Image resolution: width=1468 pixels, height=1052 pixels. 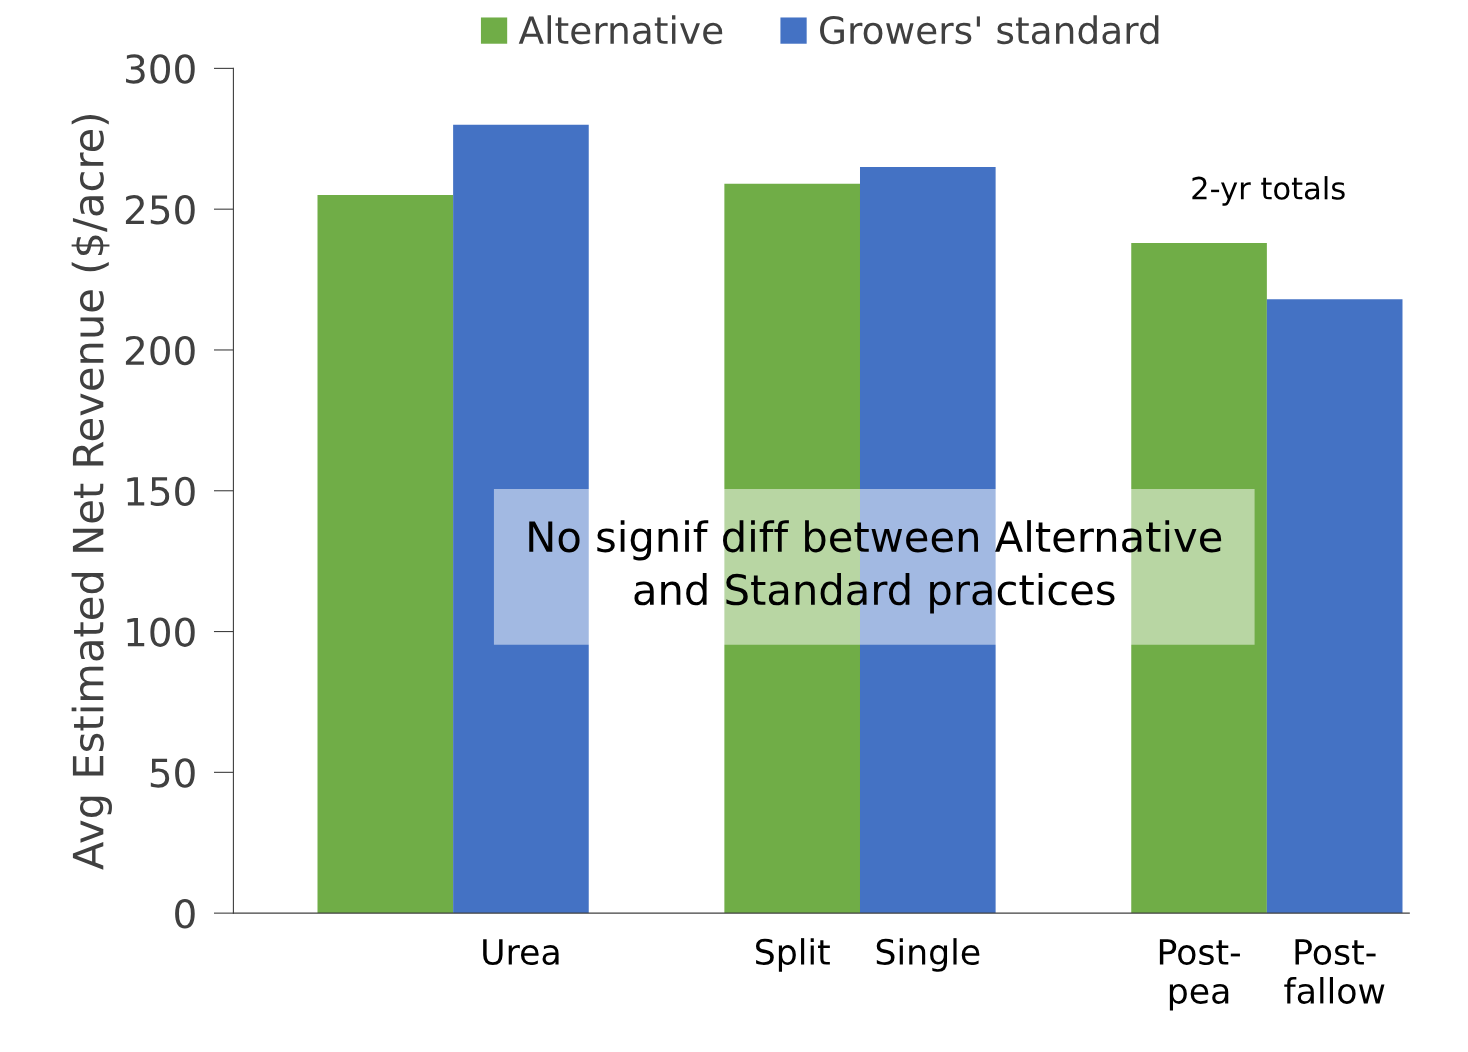 What do you see at coordinates (161, 632) in the screenshot?
I see `y-tick-label: 100` at bounding box center [161, 632].